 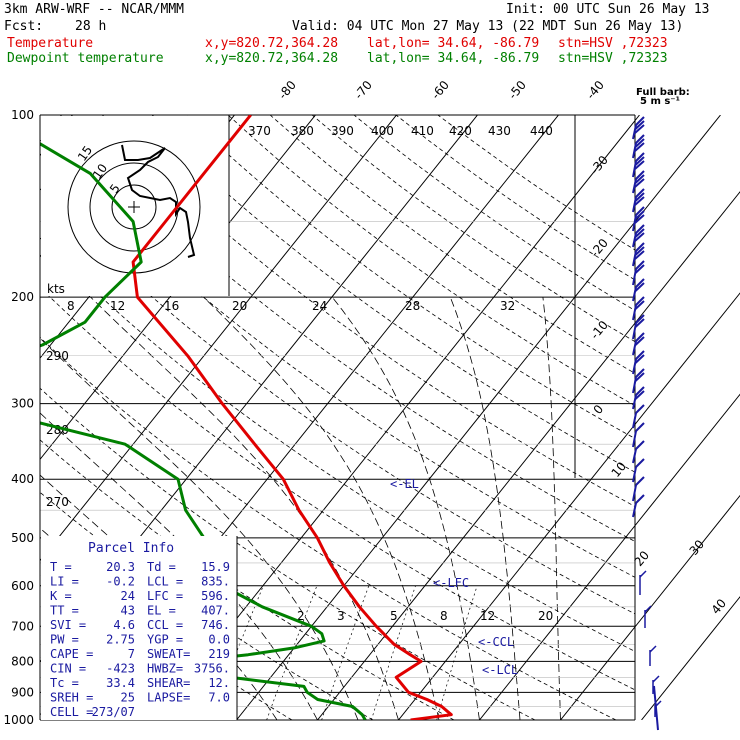 What do you see at coordinates (161, 567) in the screenshot?
I see `parcel-cell: Td =` at bounding box center [161, 567].